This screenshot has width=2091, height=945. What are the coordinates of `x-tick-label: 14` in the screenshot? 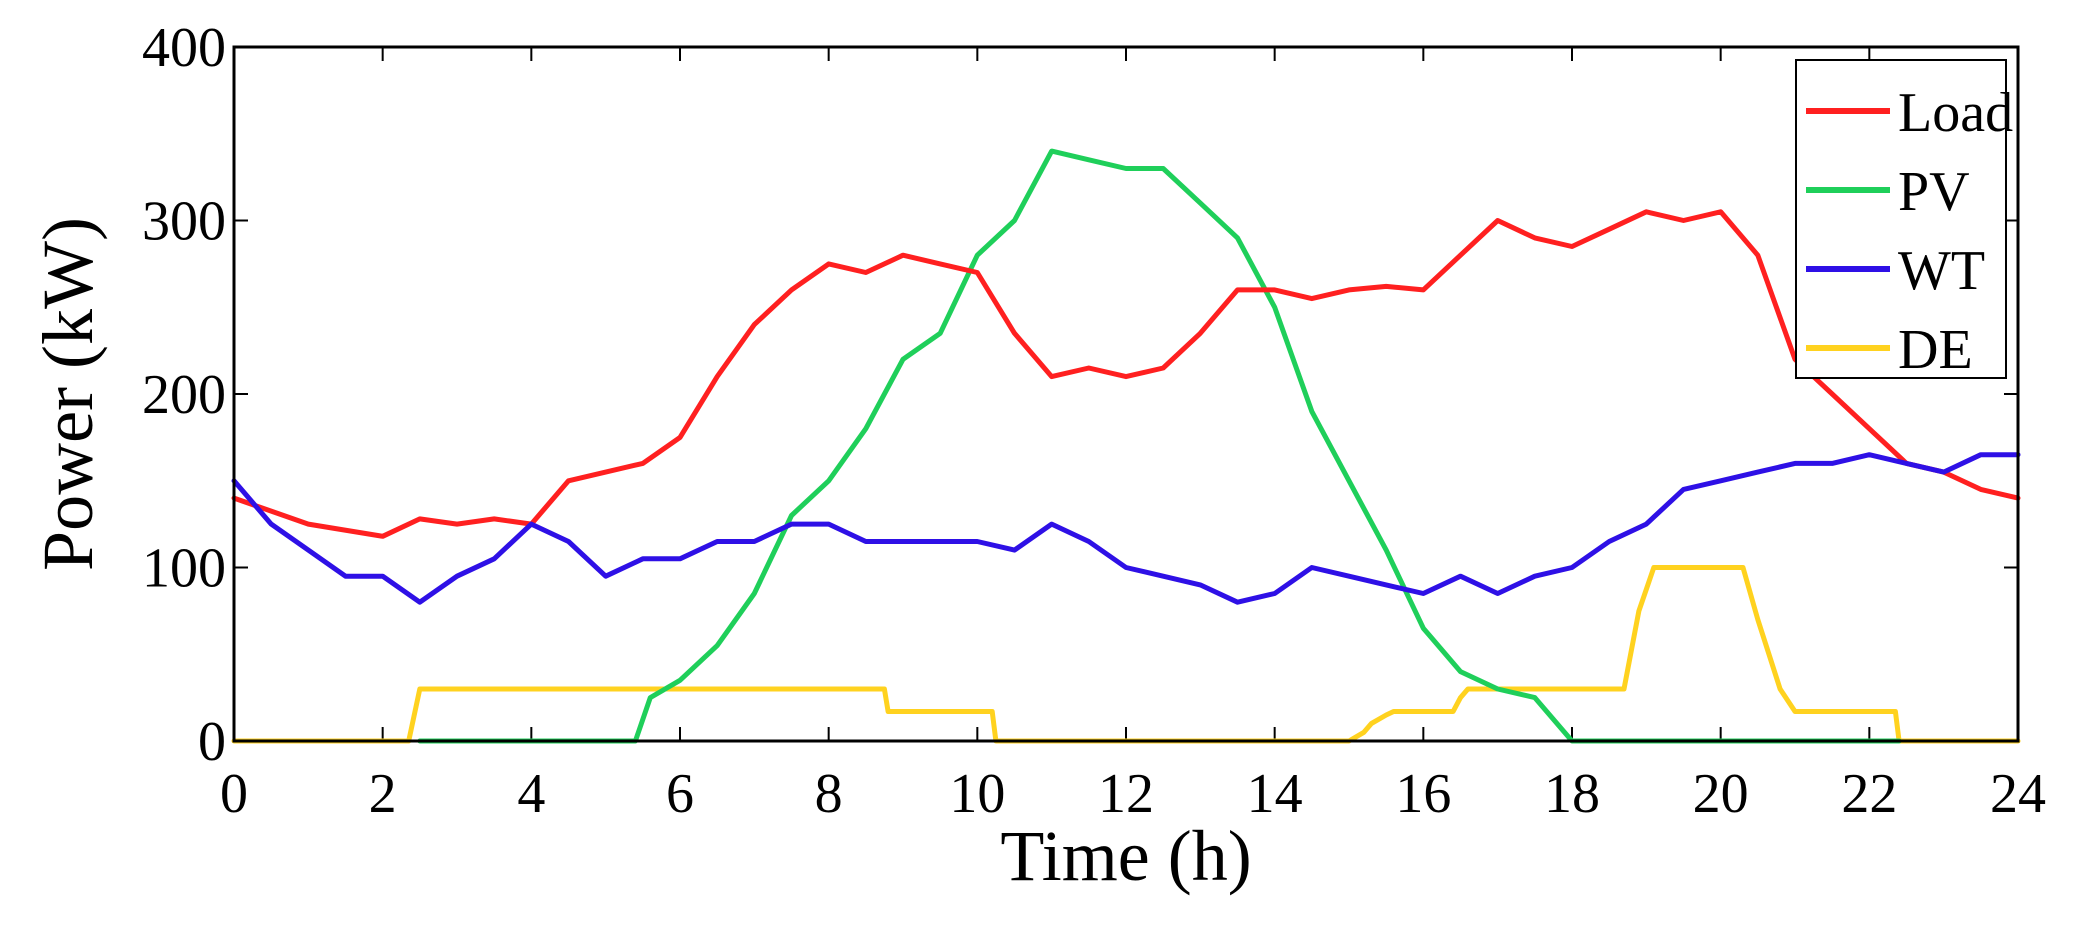 It's located at (1275, 794).